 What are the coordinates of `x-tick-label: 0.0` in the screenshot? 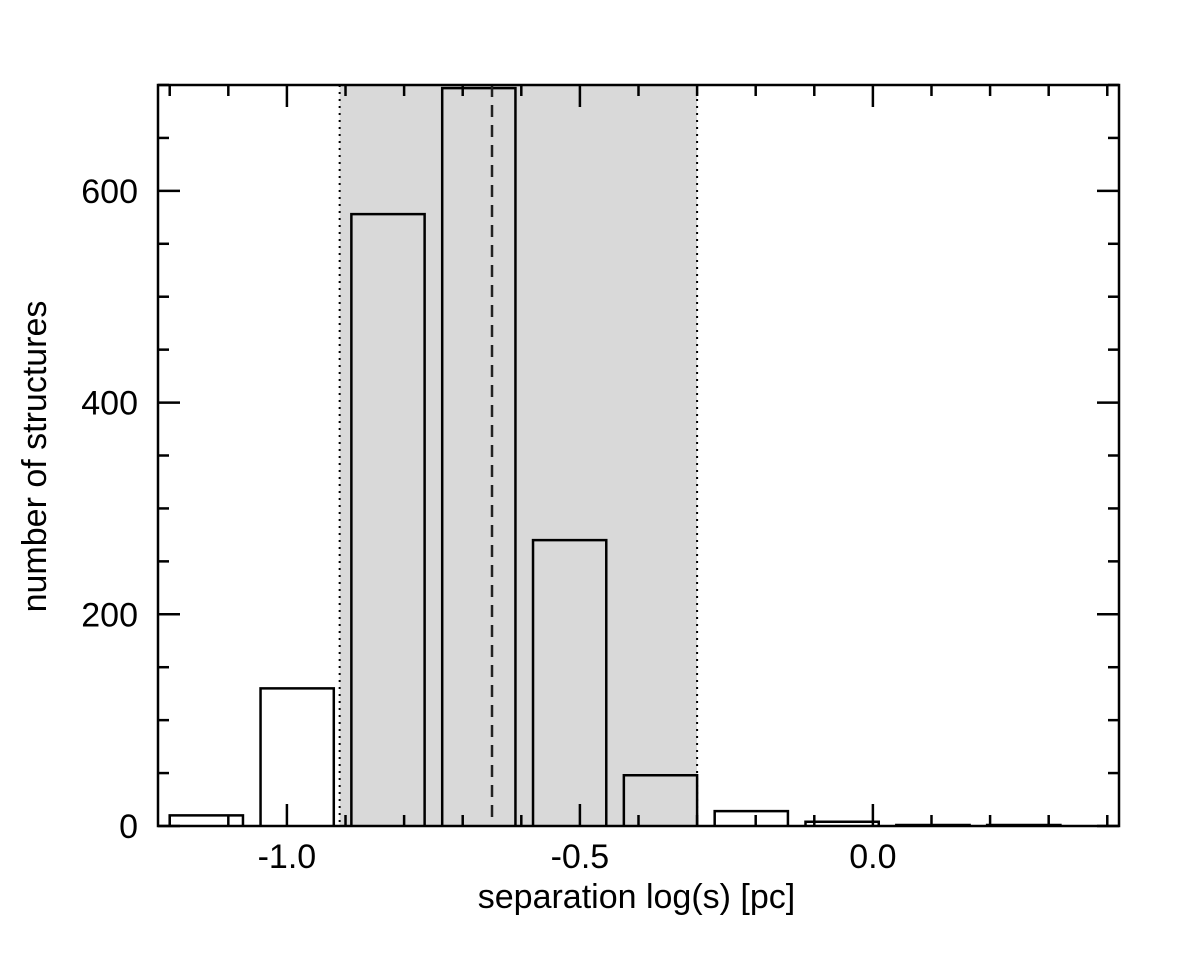 It's located at (872, 857).